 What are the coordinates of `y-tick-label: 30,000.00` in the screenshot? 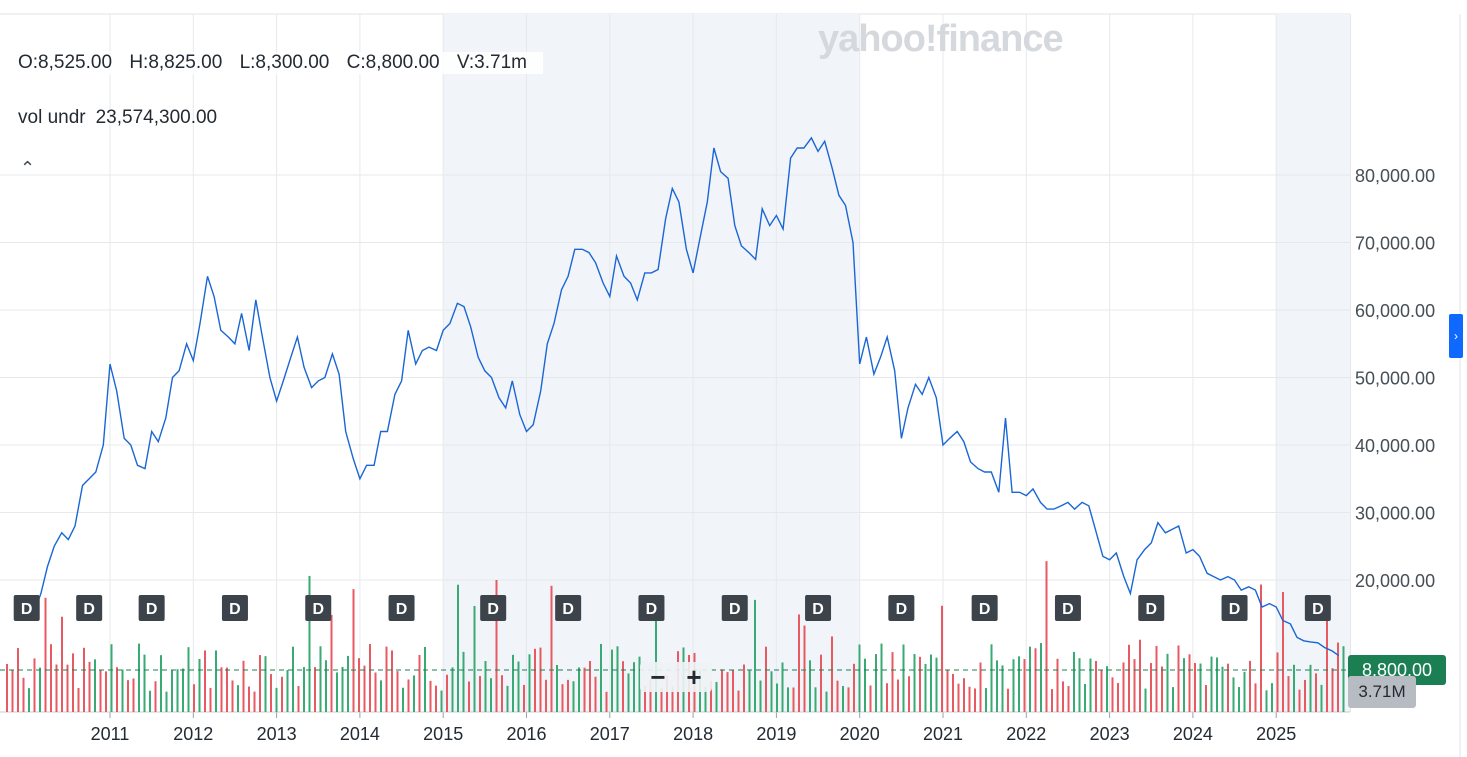 It's located at (1395, 514).